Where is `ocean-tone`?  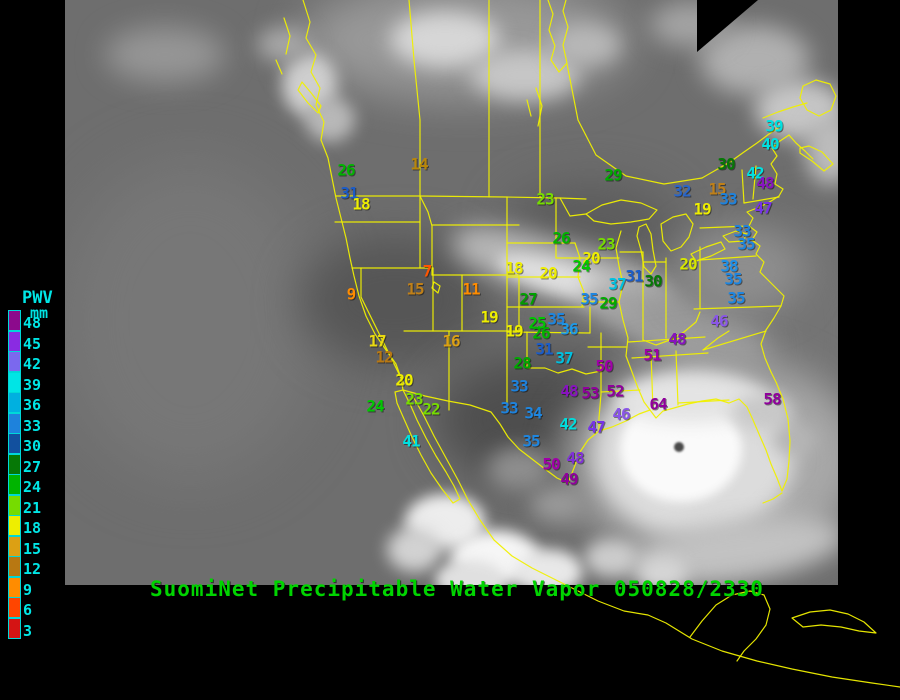
ocean-tone is located at coordinates (192, 320).